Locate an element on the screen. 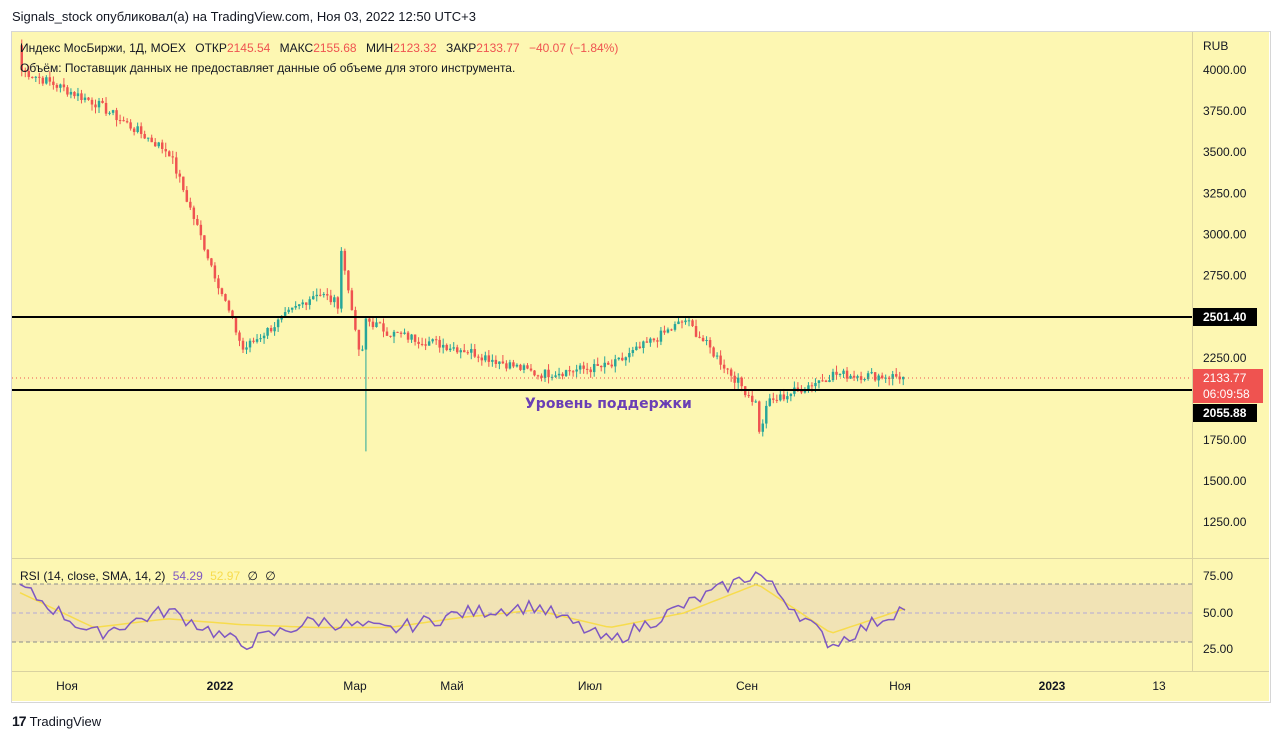 The height and width of the screenshot is (741, 1280). rsi-legend-extra2: ∅ is located at coordinates (270, 576).